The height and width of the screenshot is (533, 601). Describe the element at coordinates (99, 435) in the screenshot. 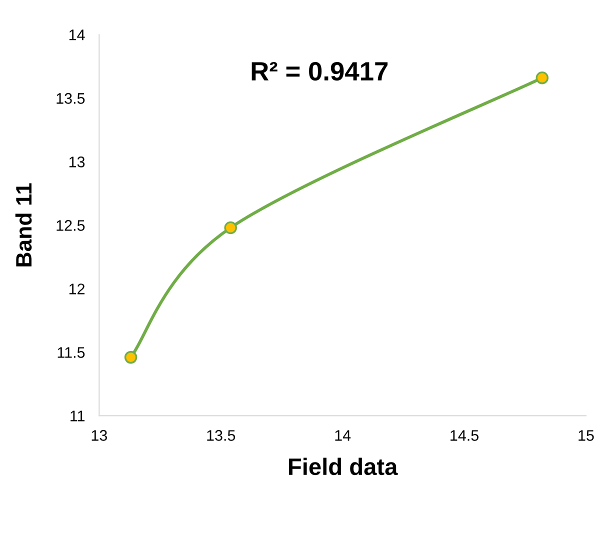

I see `x-tick-label: 13` at that location.